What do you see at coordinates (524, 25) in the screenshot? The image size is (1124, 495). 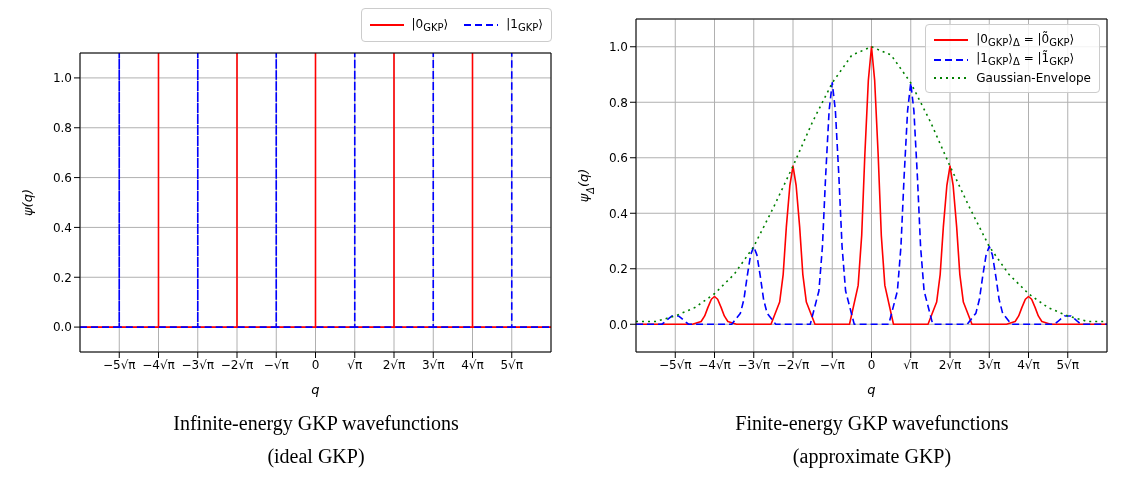 I see `legend-label: |1$_{GKP}$⟩` at bounding box center [524, 25].